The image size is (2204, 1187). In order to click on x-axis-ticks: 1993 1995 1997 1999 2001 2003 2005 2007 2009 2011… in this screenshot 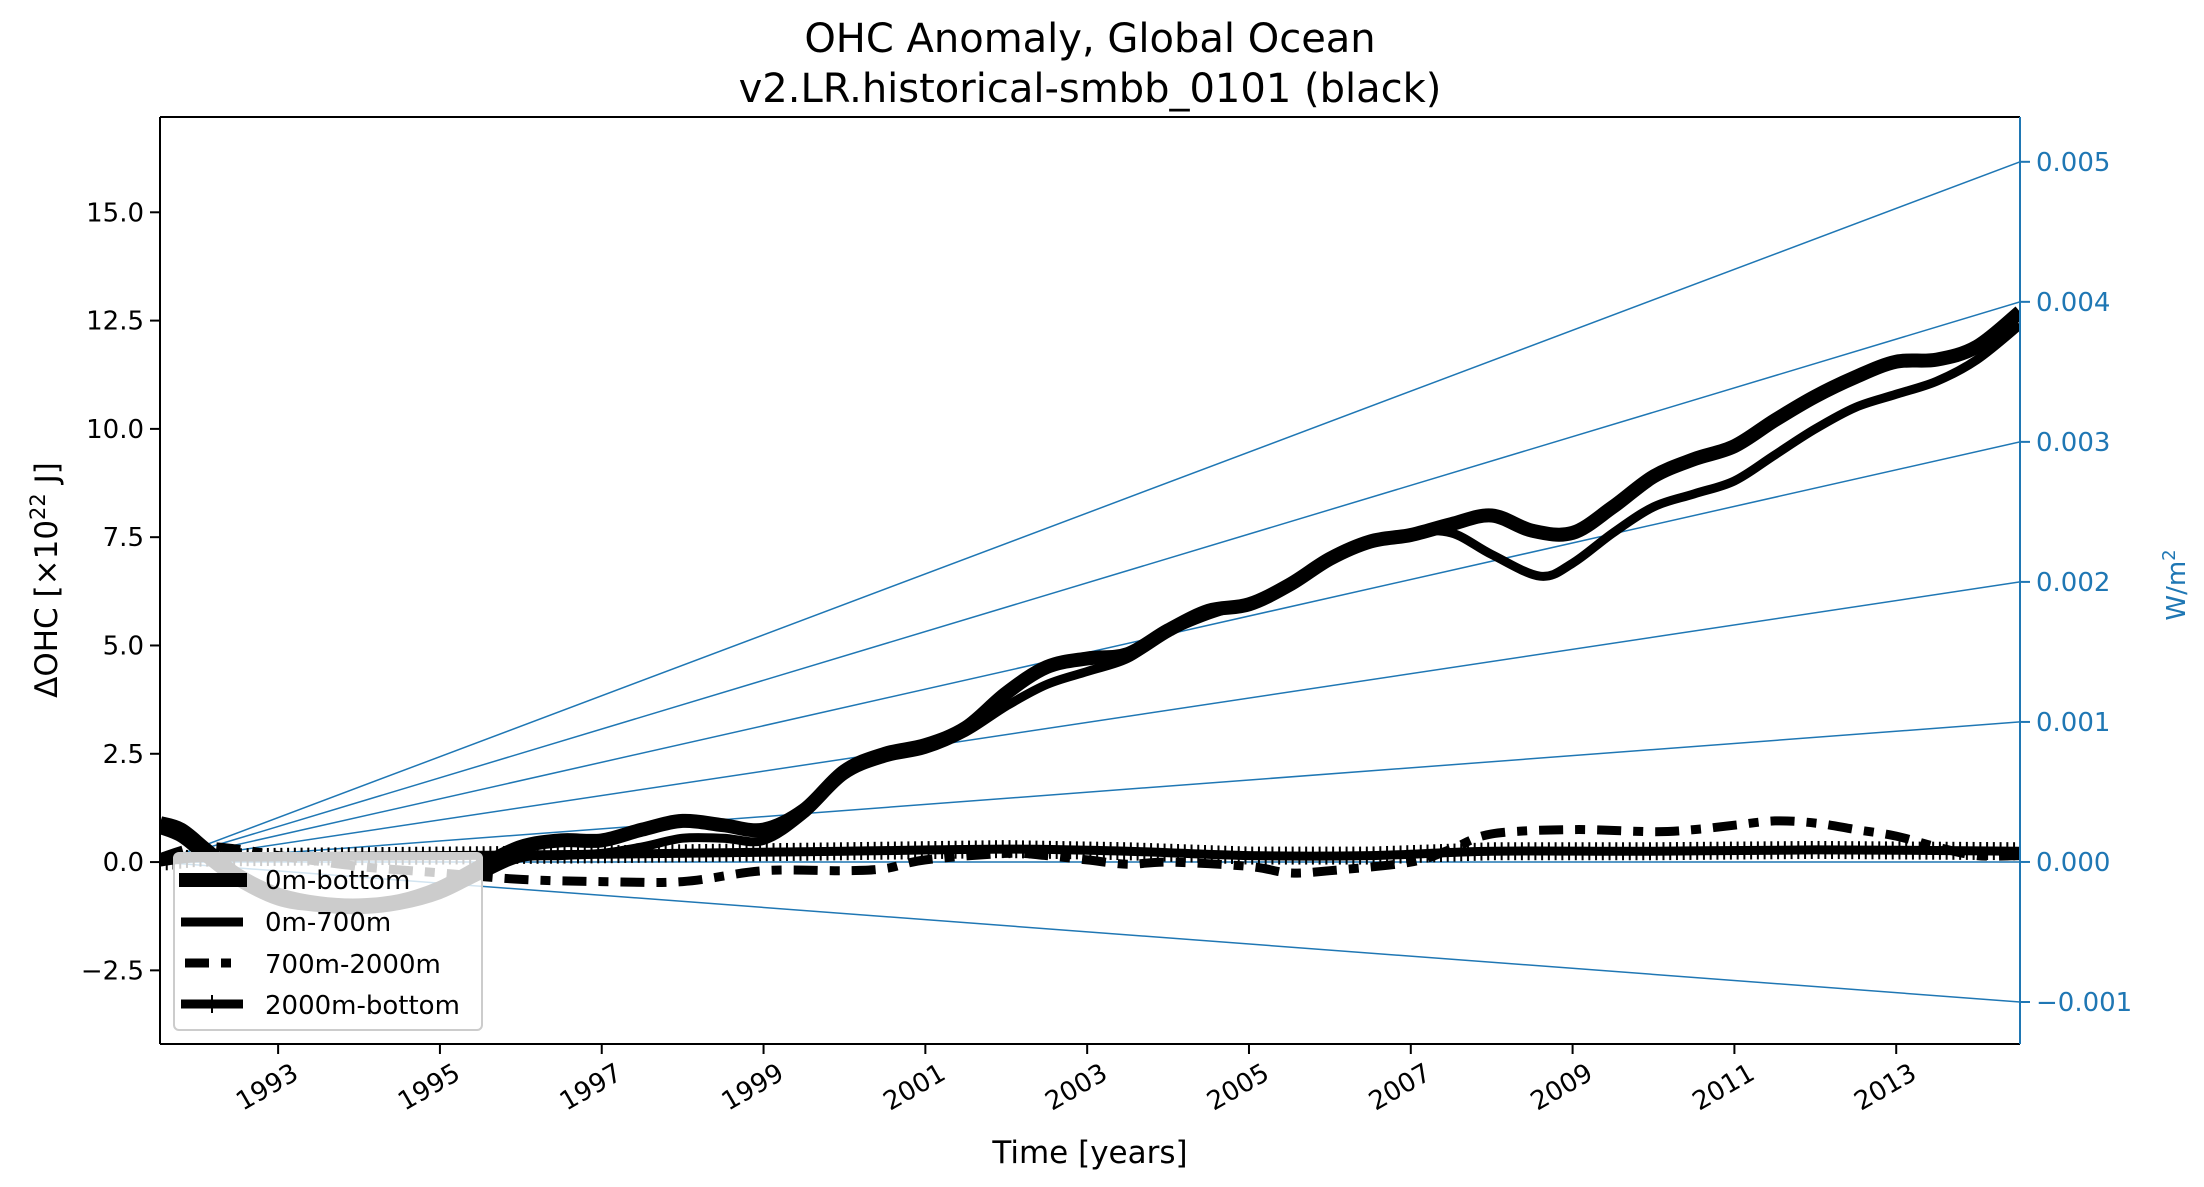, I will do `click(1076, 1080)`.